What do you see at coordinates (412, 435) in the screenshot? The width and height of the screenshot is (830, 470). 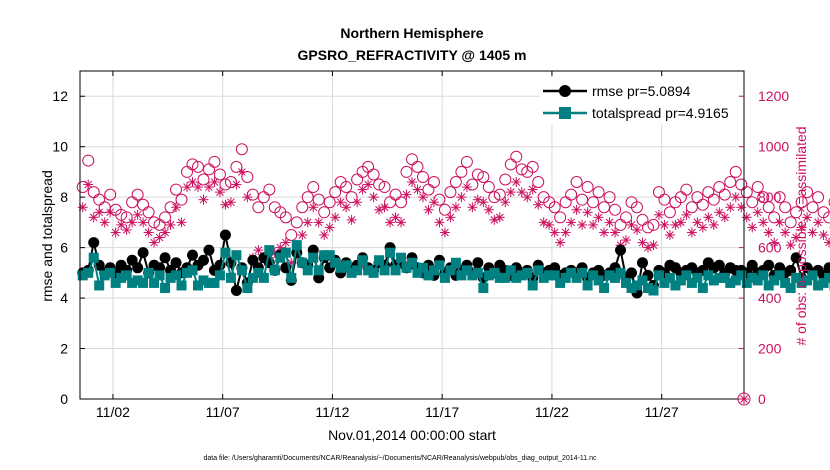 I see `x-axis-label: Nov.01,2014 00:00:00 start` at bounding box center [412, 435].